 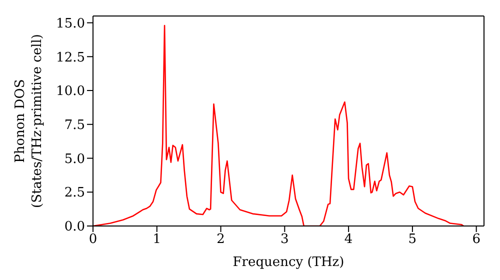 I want to click on x-tick-label: 2, so click(x=220, y=240).